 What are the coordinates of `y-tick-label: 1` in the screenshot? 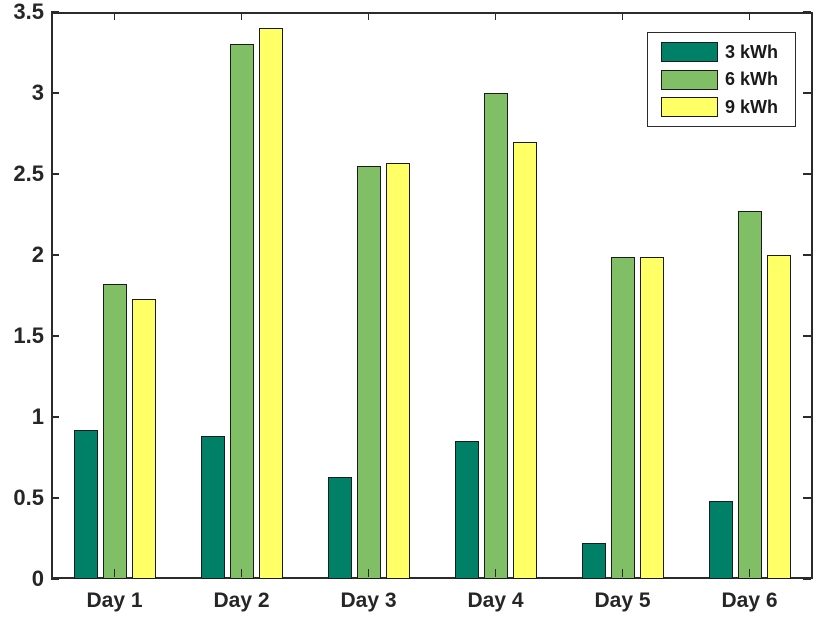 It's located at (37, 416).